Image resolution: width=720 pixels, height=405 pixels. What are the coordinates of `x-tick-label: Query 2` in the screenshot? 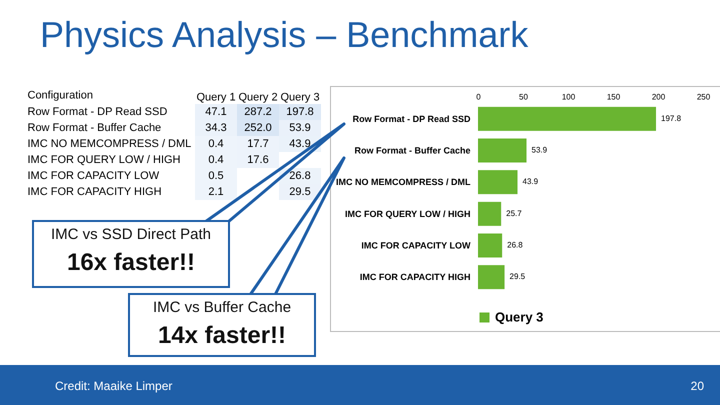 It's located at (258, 98).